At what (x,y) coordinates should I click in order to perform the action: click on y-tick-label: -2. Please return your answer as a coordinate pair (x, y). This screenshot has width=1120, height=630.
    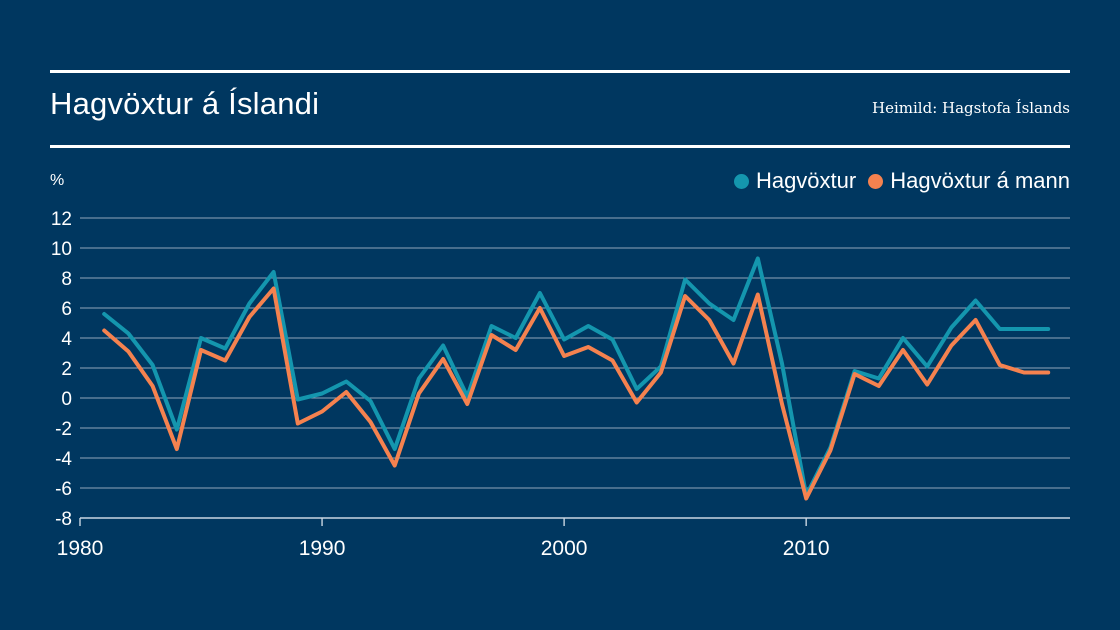
    Looking at the image, I should click on (63, 429).